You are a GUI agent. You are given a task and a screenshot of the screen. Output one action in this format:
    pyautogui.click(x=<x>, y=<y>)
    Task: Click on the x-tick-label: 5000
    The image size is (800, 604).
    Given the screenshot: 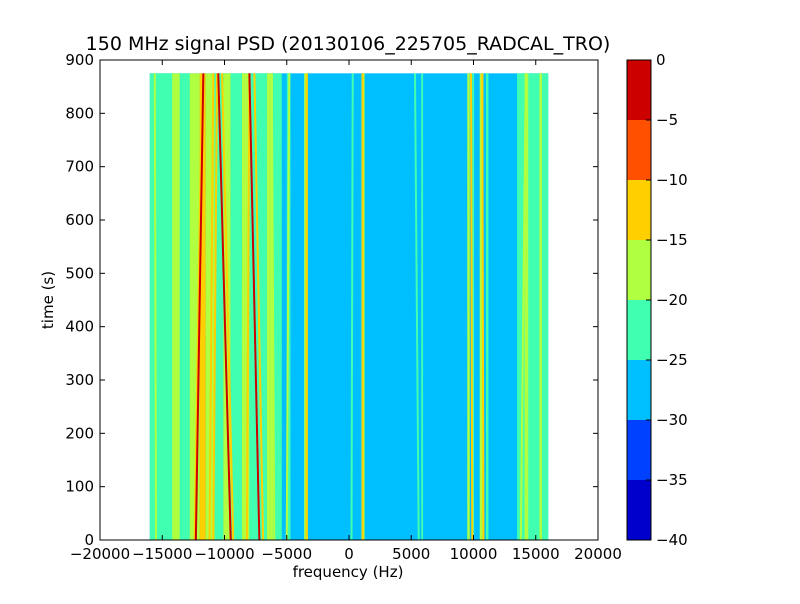 What is the action you would take?
    pyautogui.click(x=411, y=554)
    